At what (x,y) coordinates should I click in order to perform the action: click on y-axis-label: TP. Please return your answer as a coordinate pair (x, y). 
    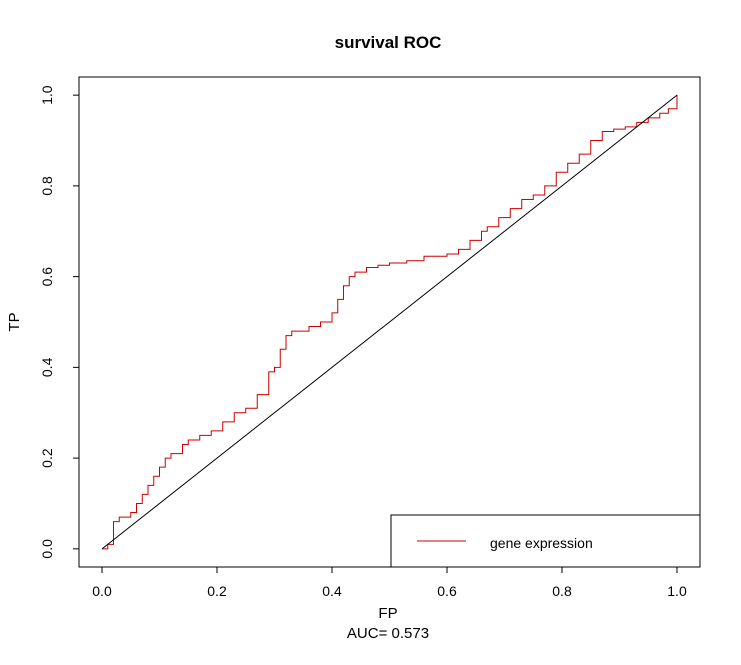
    Looking at the image, I should click on (14, 321).